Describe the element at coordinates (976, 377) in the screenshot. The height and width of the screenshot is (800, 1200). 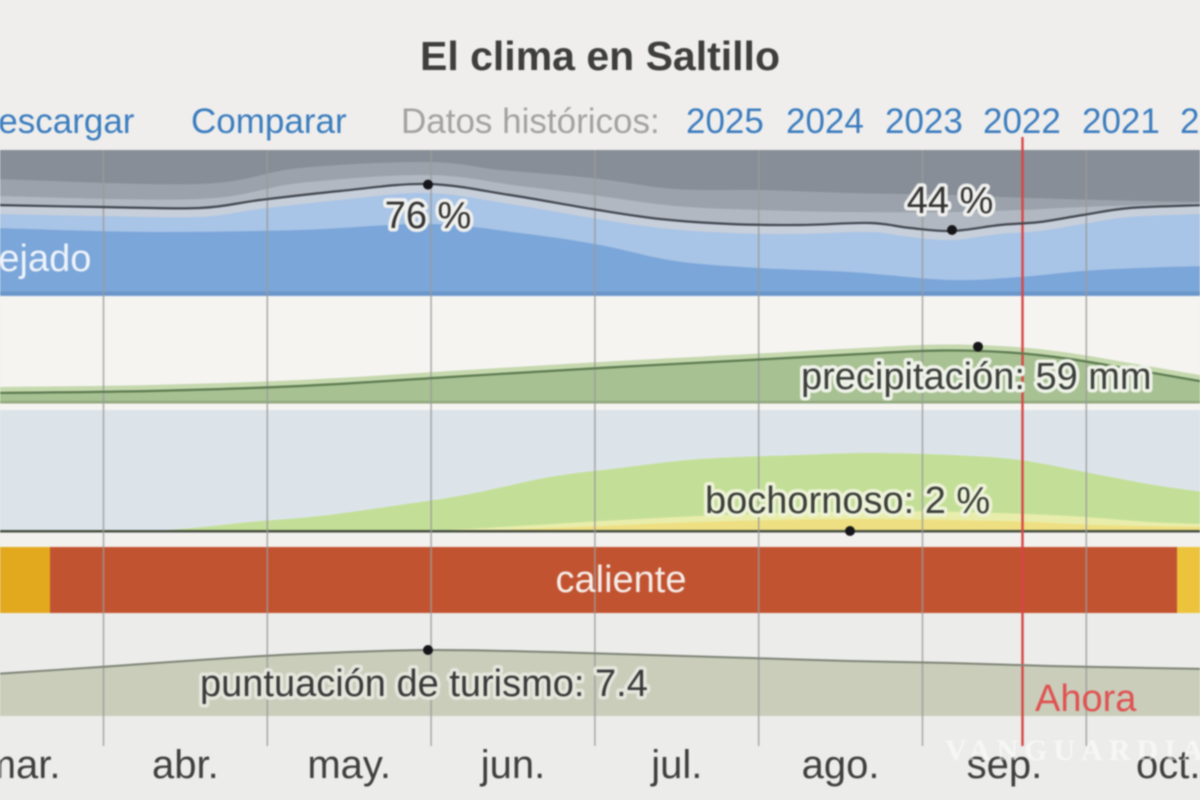
I see `svg-text: precipitación: 59 mm` at that location.